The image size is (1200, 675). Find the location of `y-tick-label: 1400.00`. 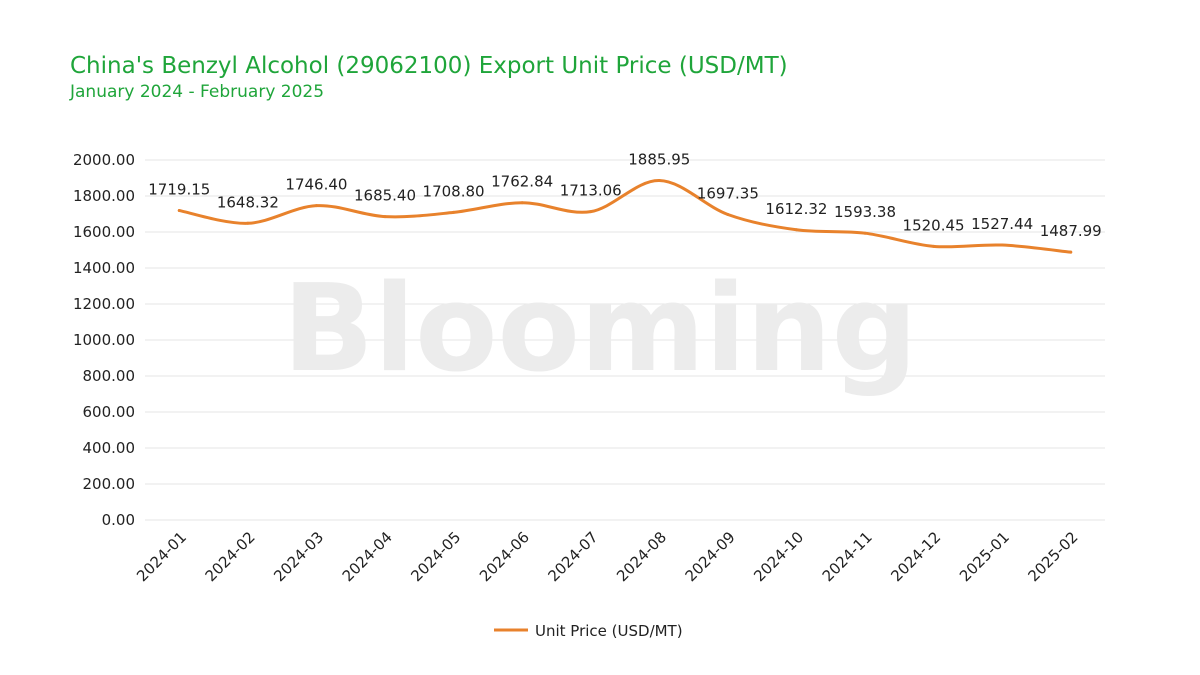

y-tick-label: 1400.00 is located at coordinates (104, 268).